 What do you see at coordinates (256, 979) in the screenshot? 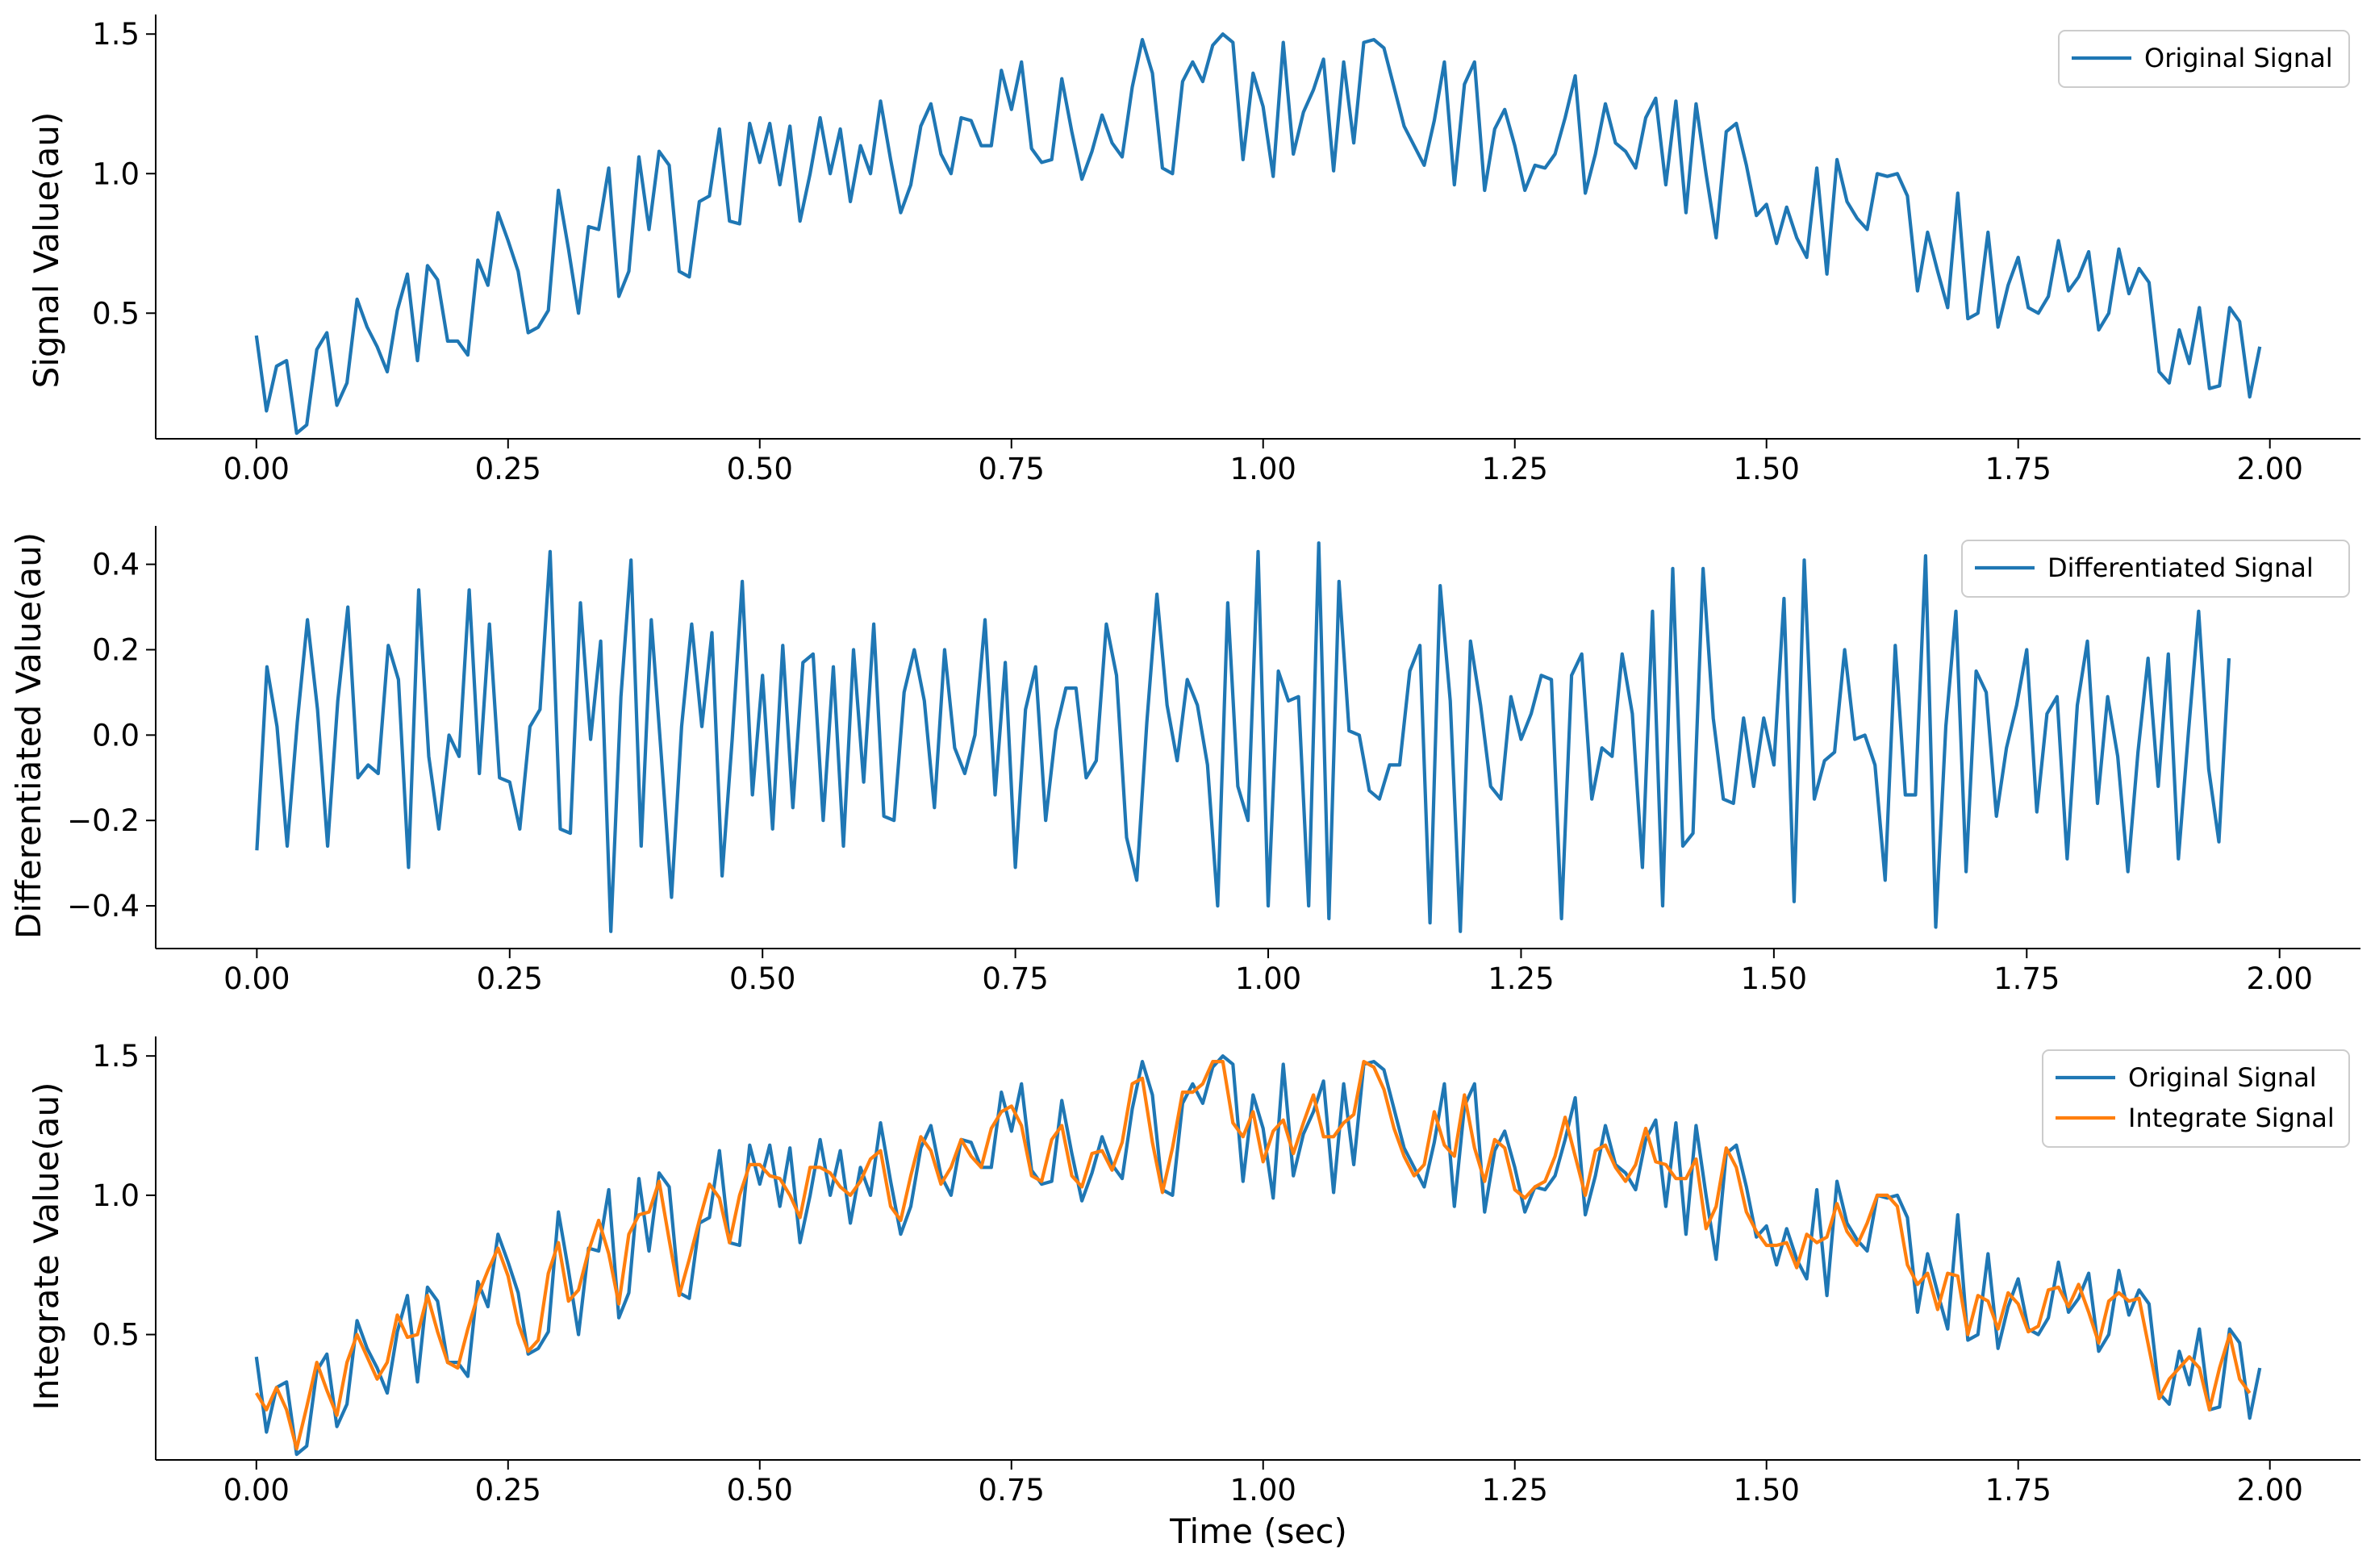
I see `middle-chart-x-tick-label: 0.00` at bounding box center [256, 979].